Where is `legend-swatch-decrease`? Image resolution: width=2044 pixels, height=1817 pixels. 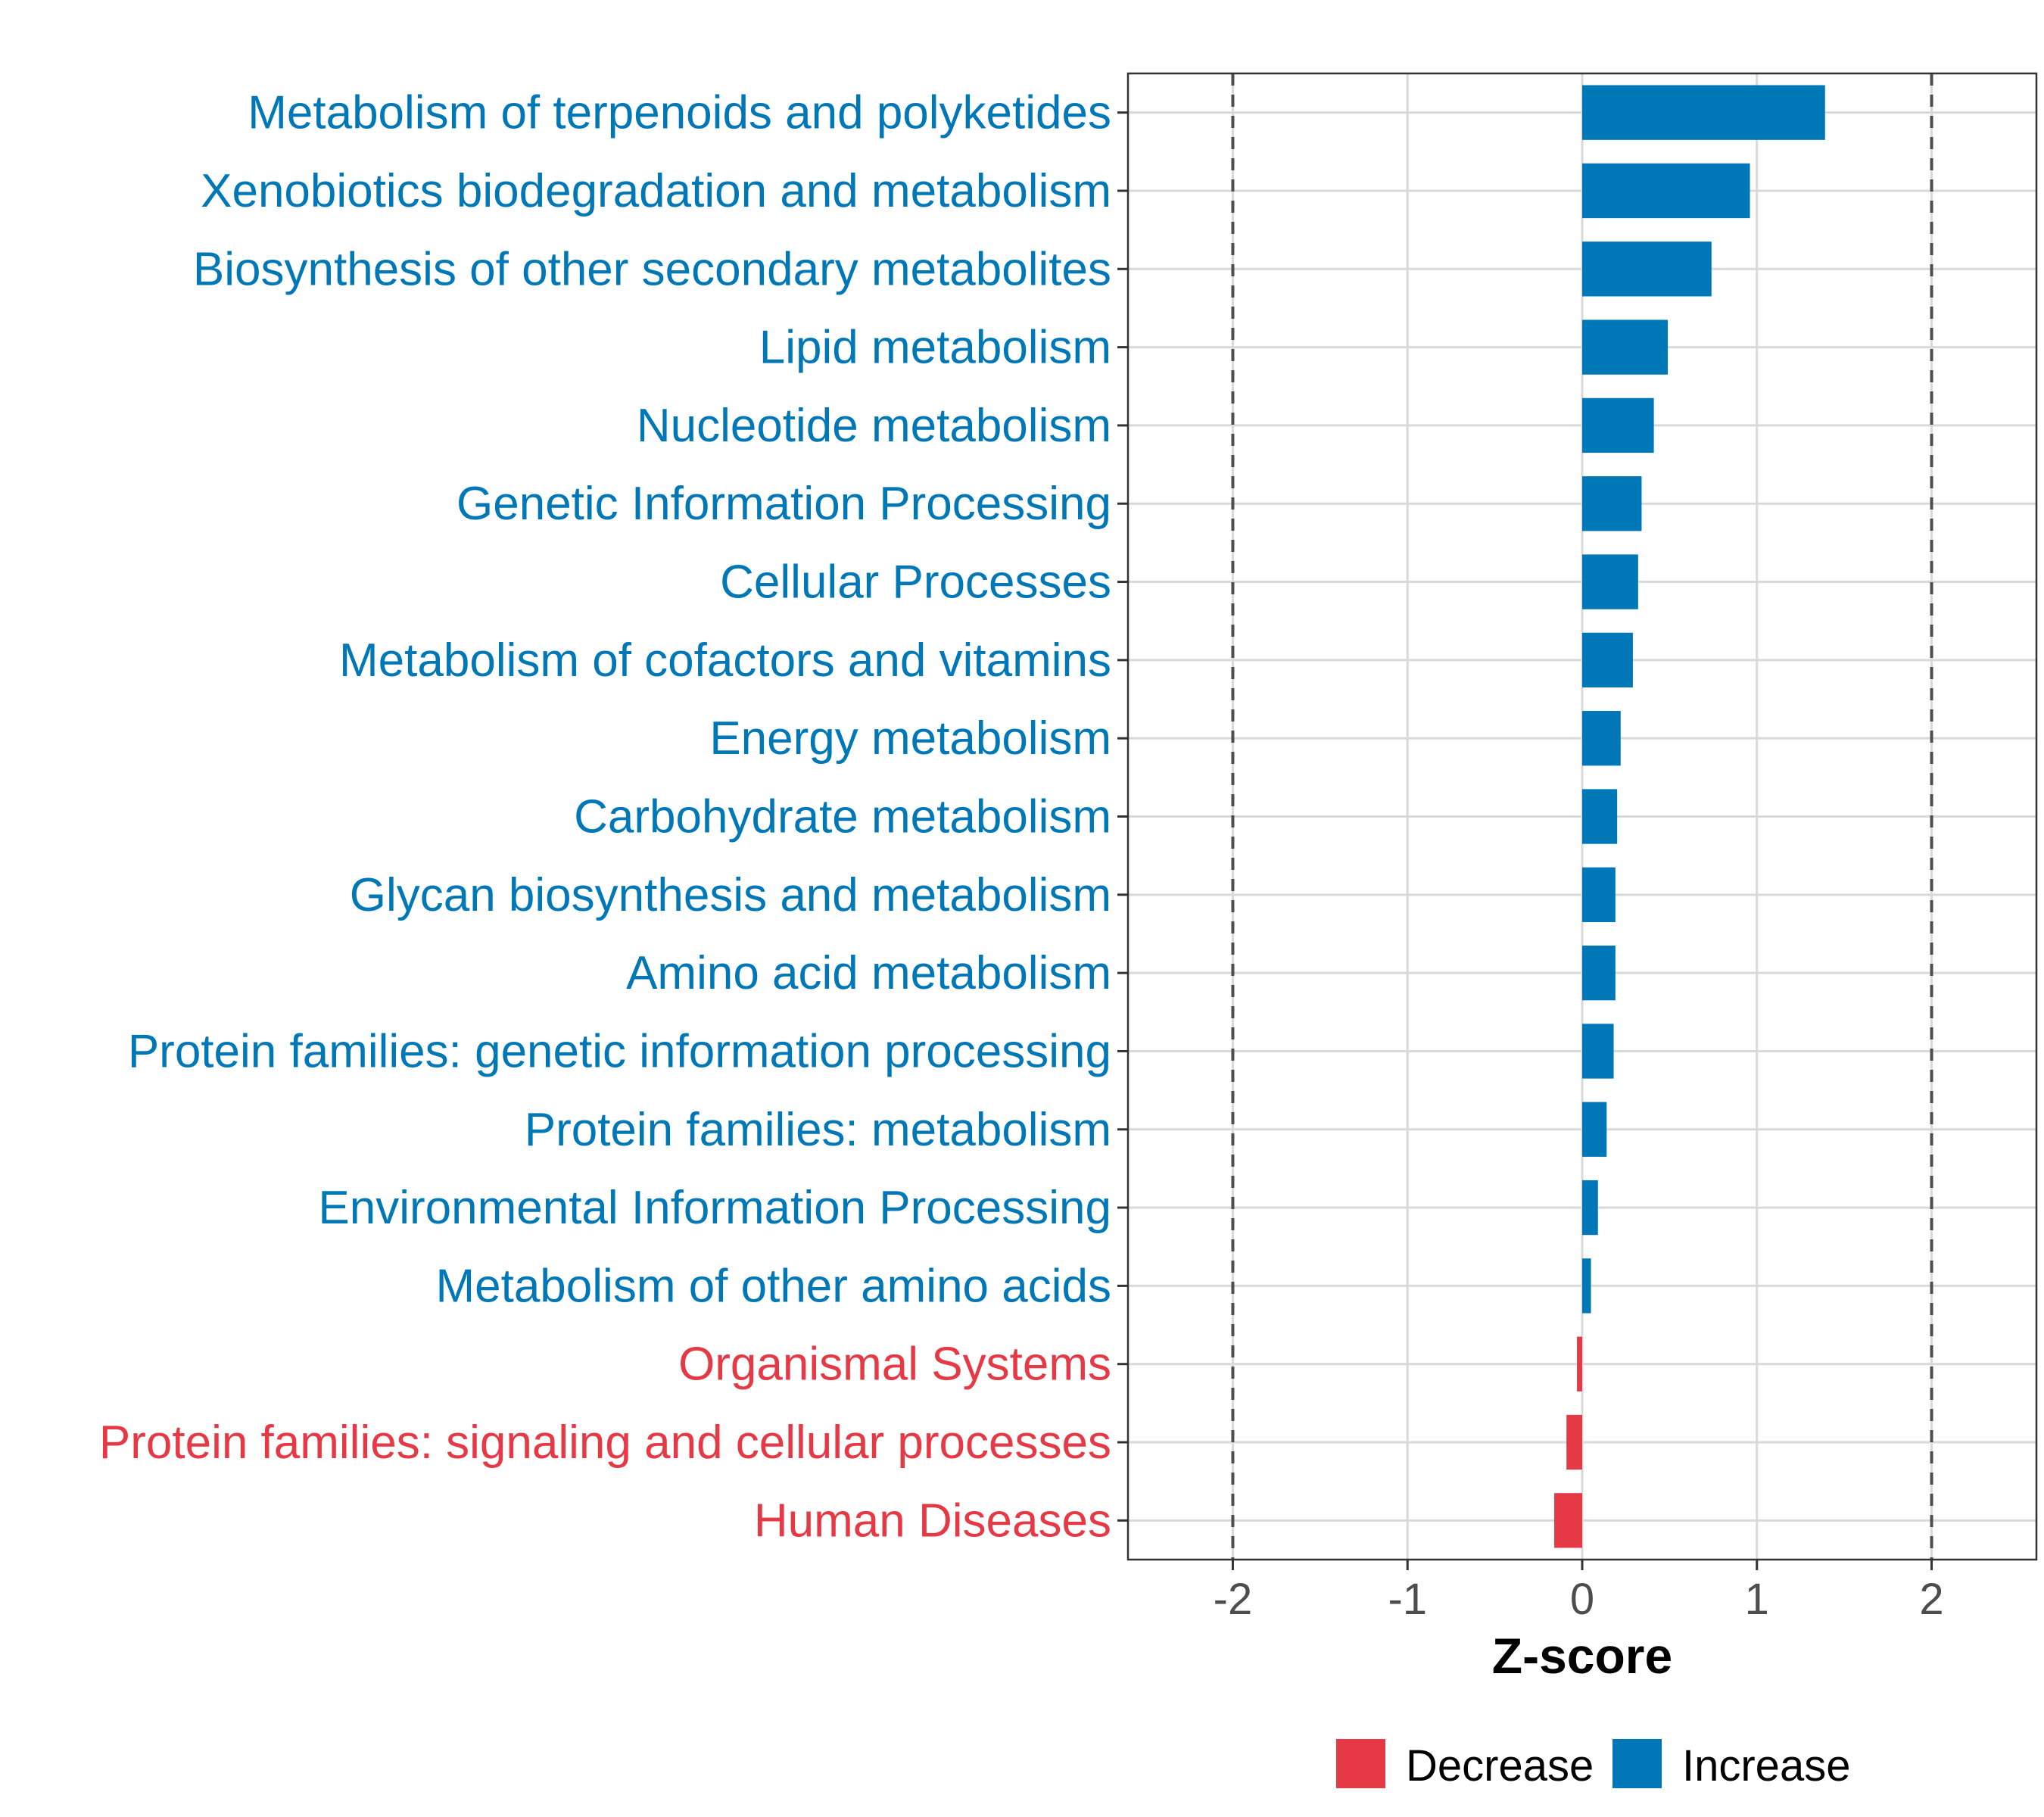 legend-swatch-decrease is located at coordinates (1360, 1764).